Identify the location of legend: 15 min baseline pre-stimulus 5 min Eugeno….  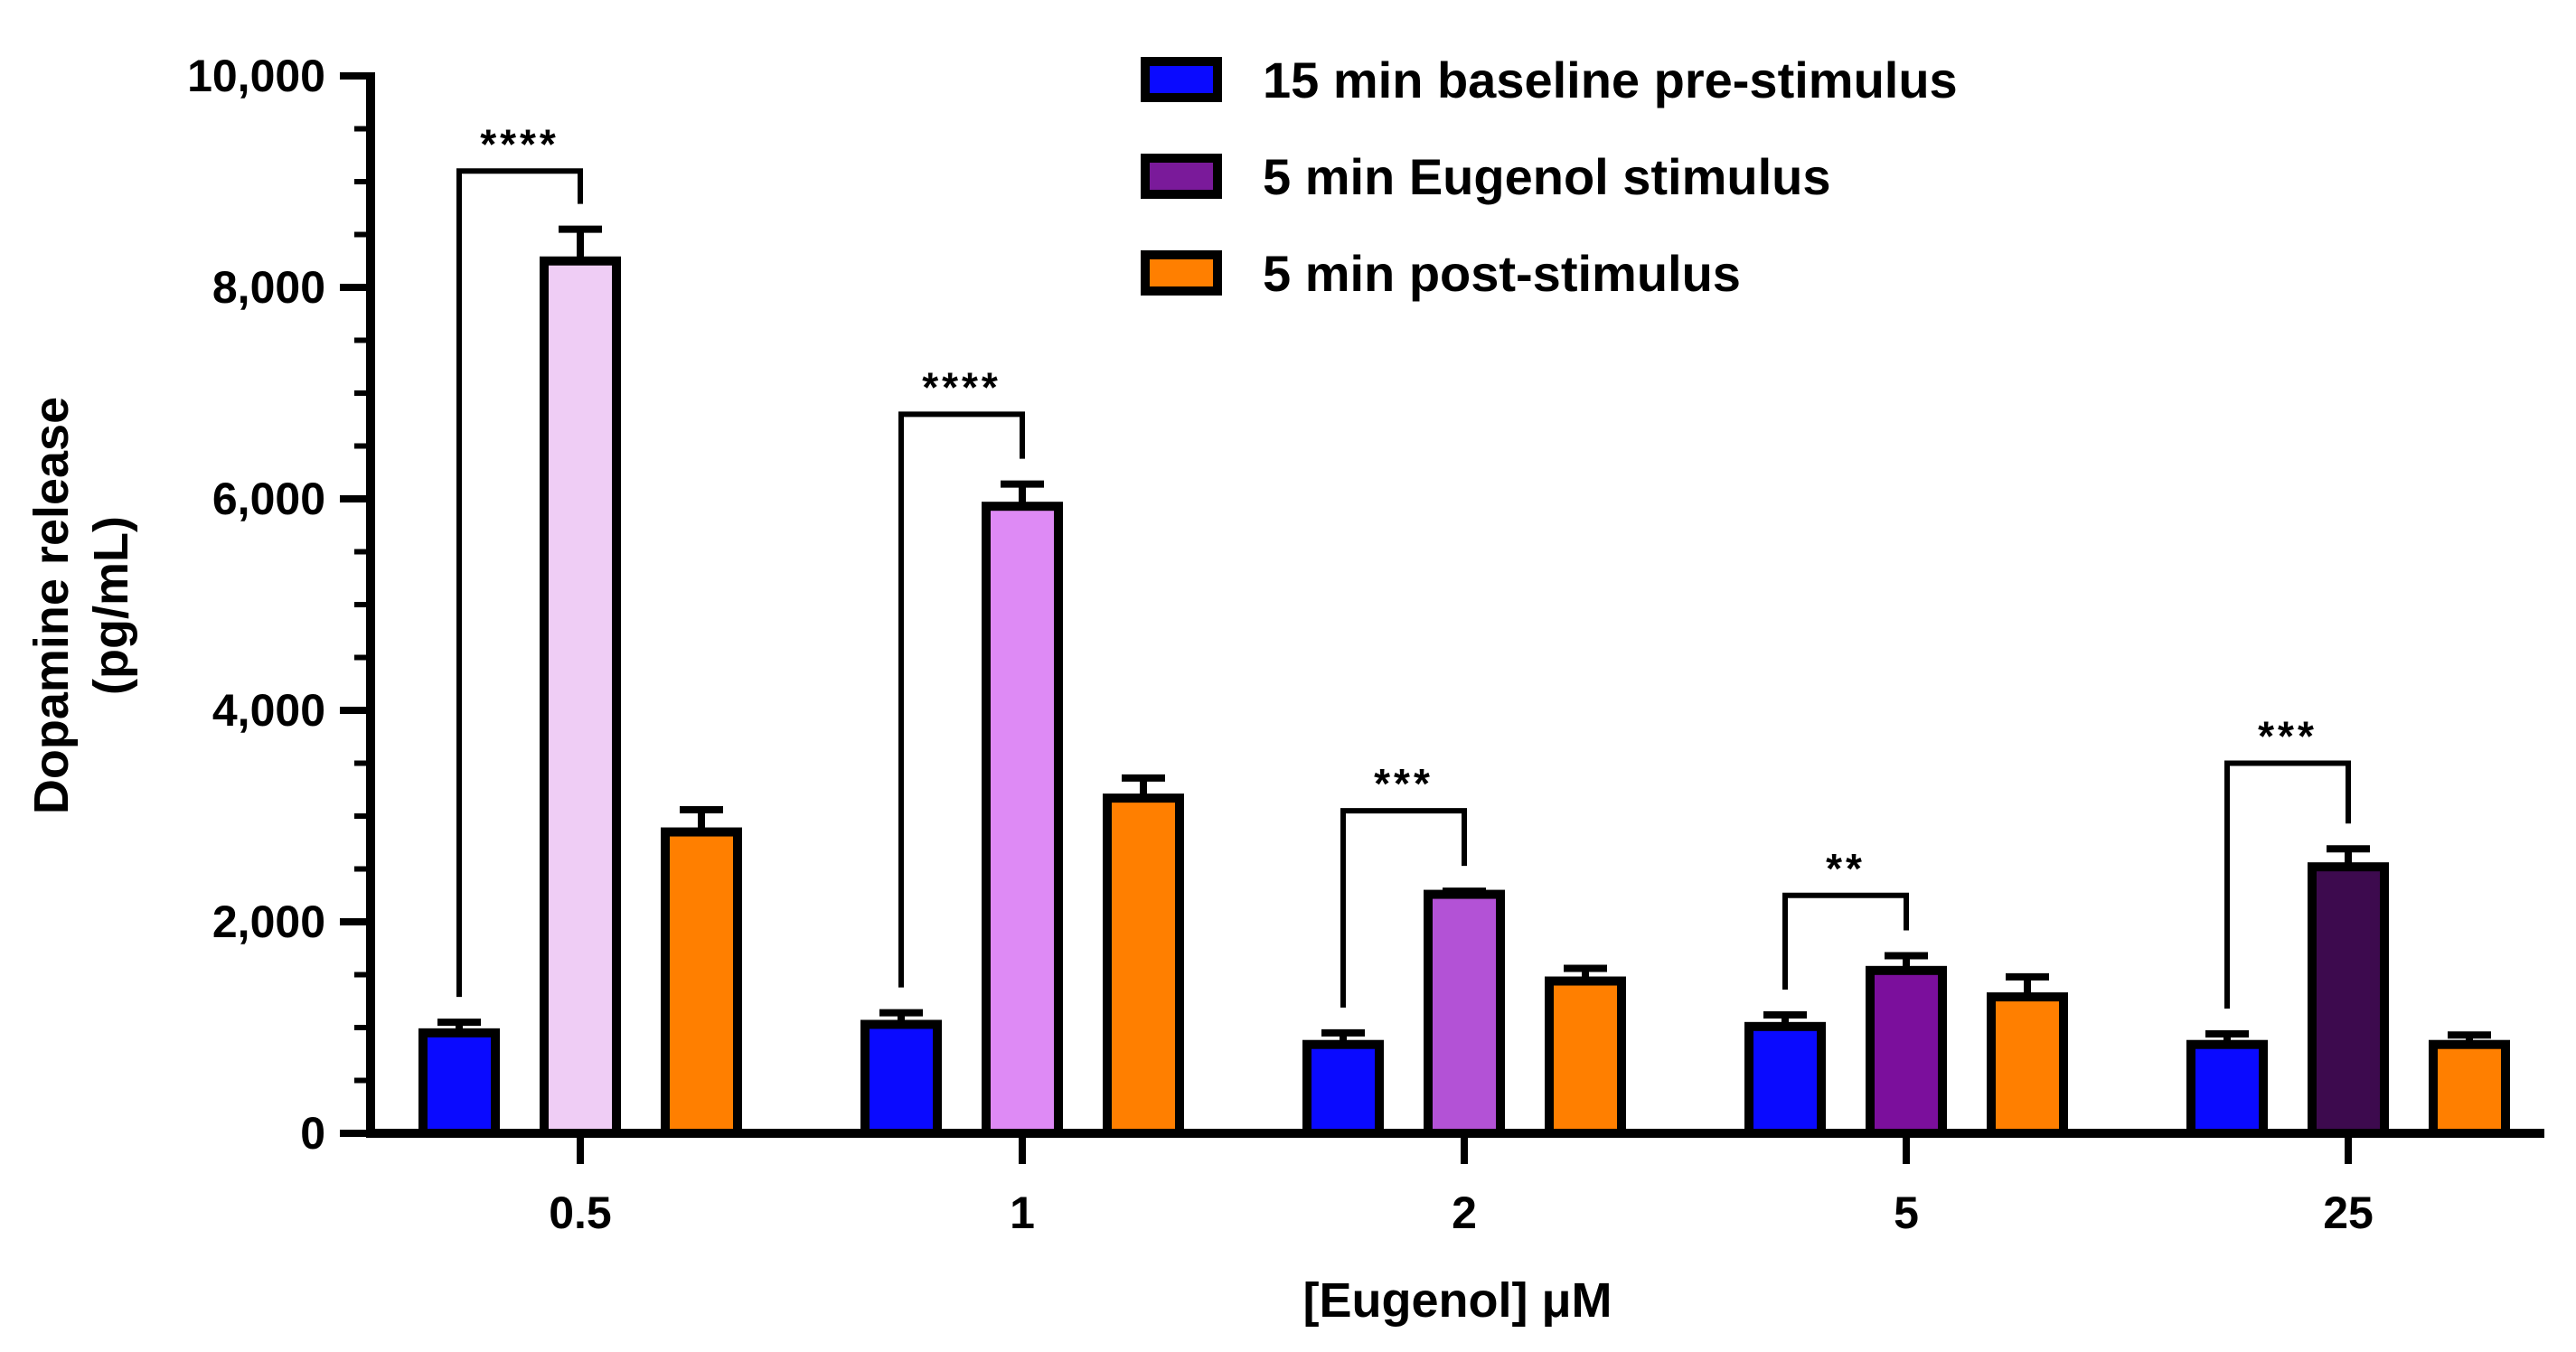
(1550, 177).